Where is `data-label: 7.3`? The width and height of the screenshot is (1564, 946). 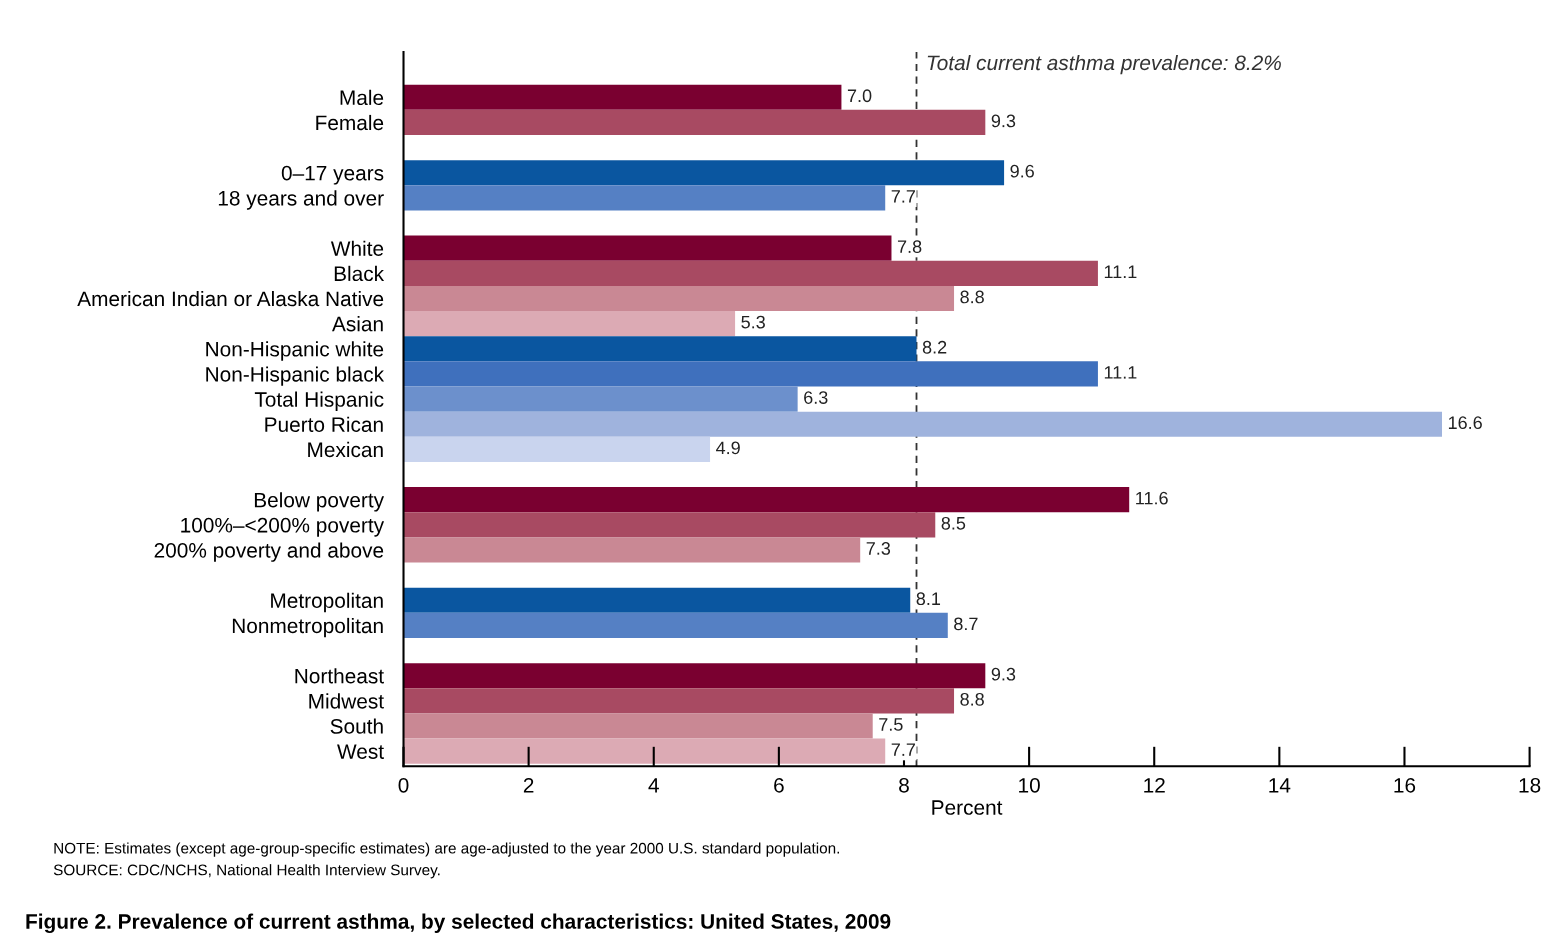
data-label: 7.3 is located at coordinates (878, 548).